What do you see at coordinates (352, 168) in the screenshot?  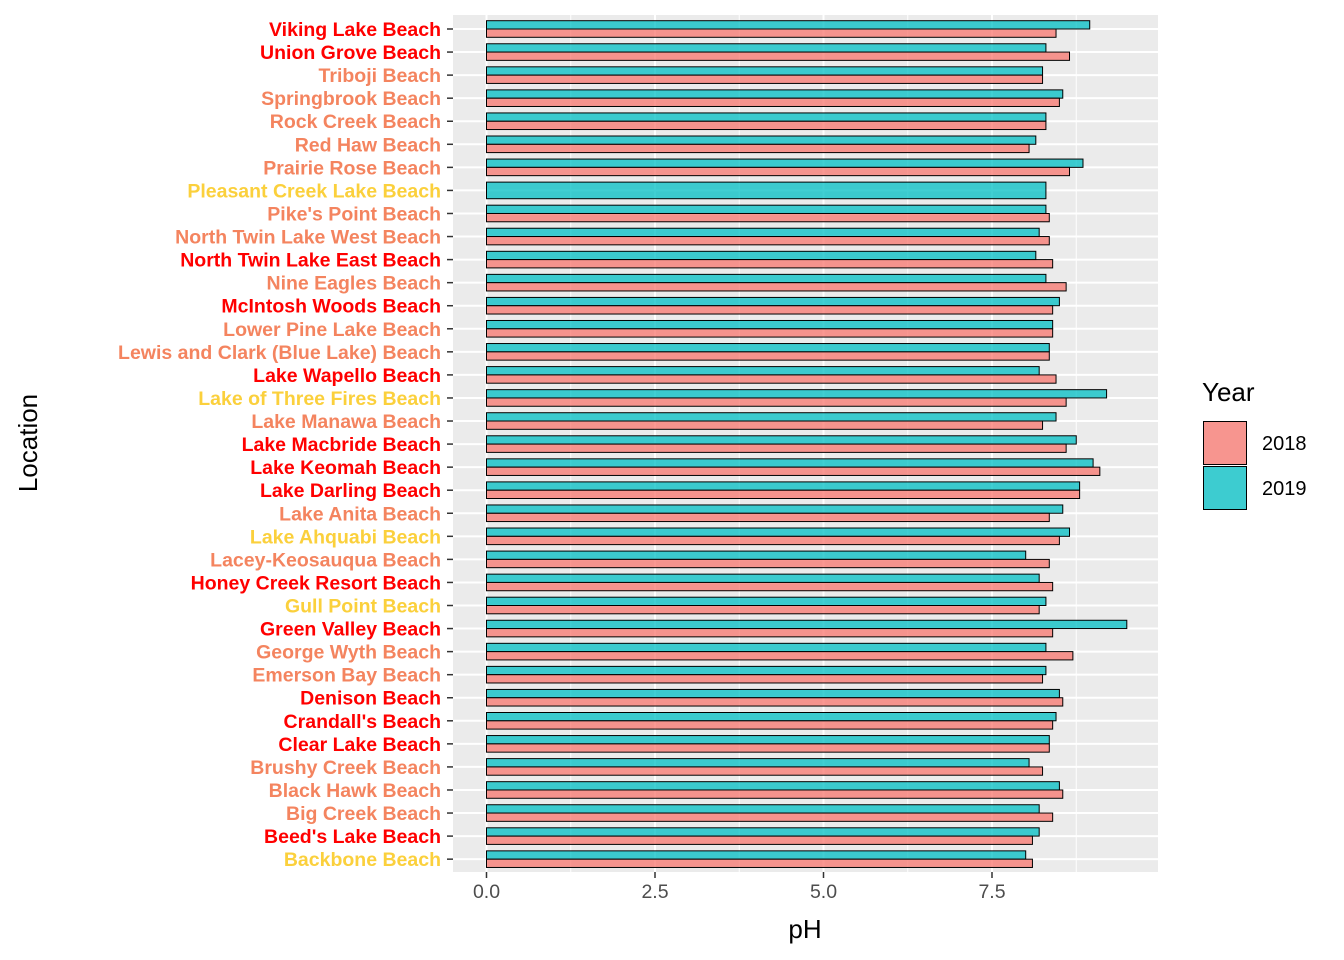 I see `y-tick-label: Prairie Rose Beach` at bounding box center [352, 168].